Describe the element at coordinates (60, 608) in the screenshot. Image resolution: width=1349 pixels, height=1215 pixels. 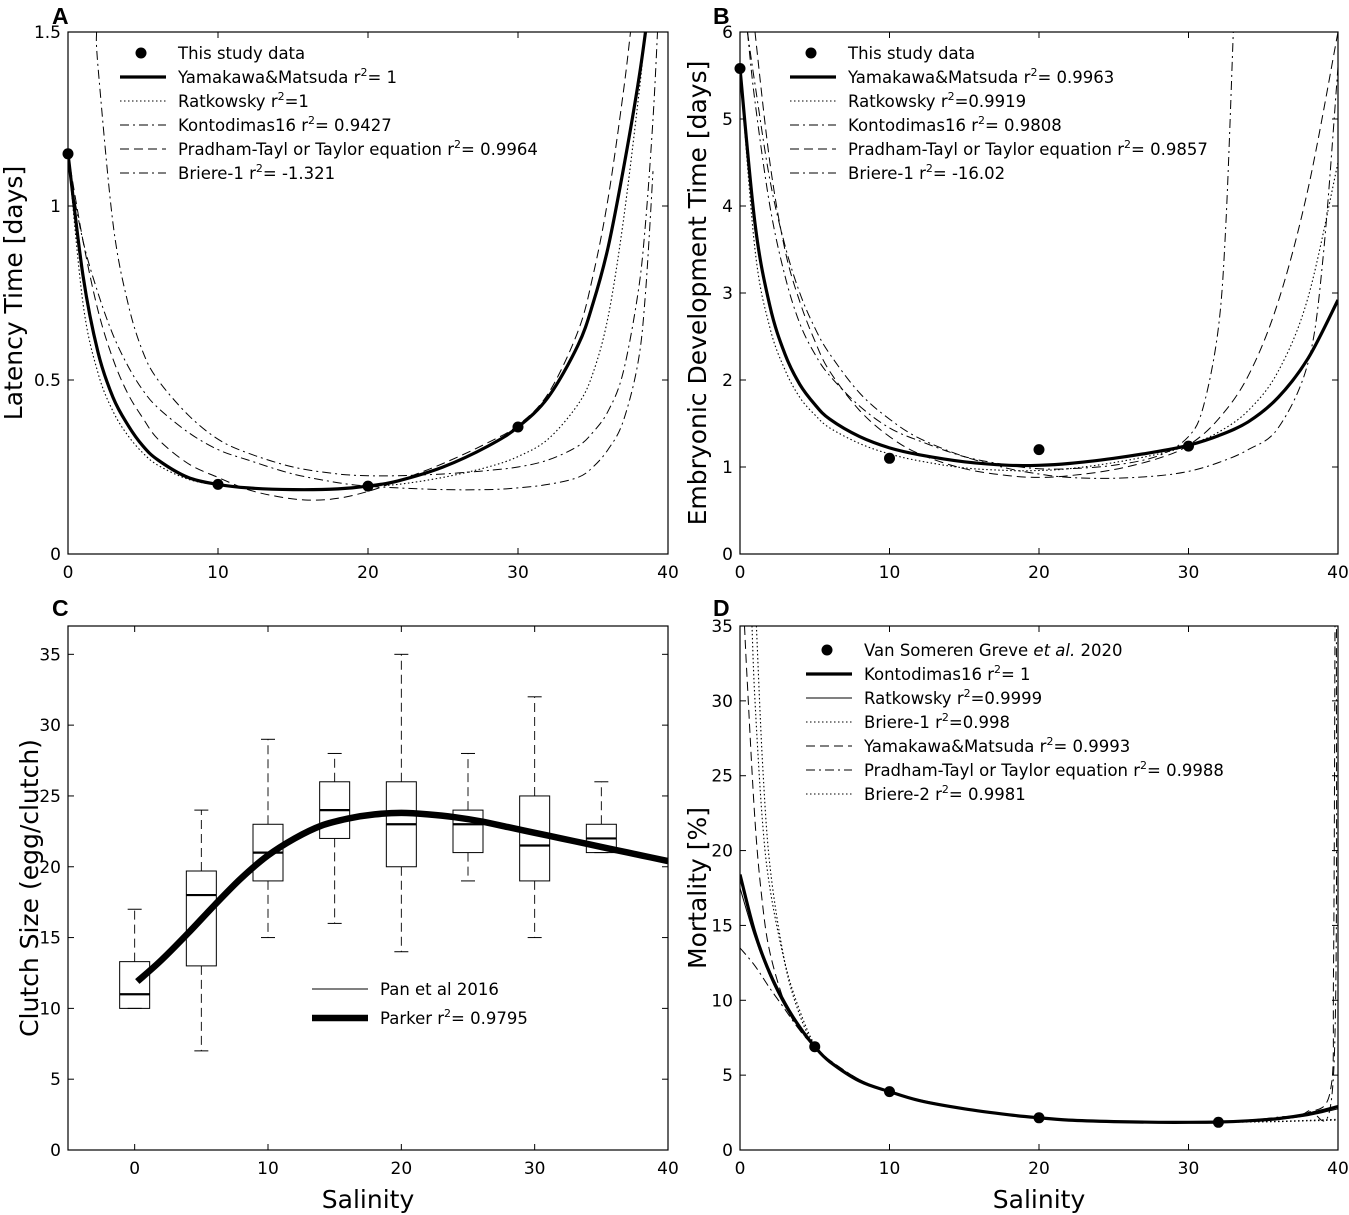
I see `panel-c-label: C` at that location.